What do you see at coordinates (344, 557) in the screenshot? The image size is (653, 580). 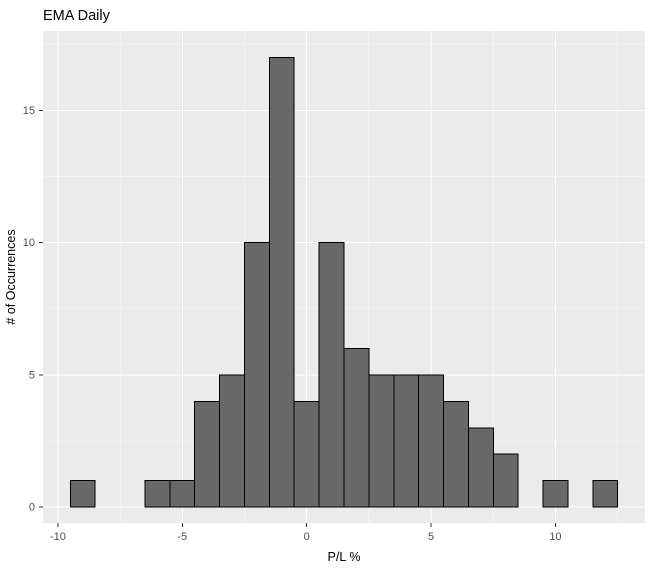 I see `x-axis-title: P/L %` at bounding box center [344, 557].